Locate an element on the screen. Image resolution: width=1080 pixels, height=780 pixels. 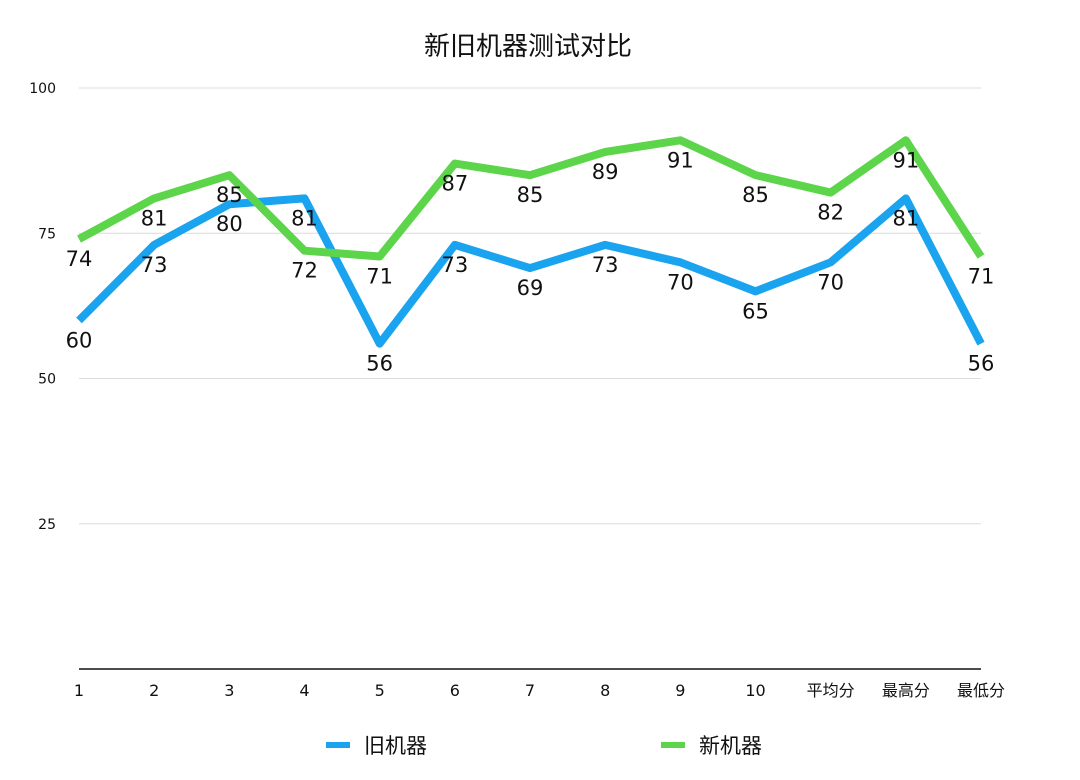
x-tick-label: 1 is located at coordinates (79, 690).